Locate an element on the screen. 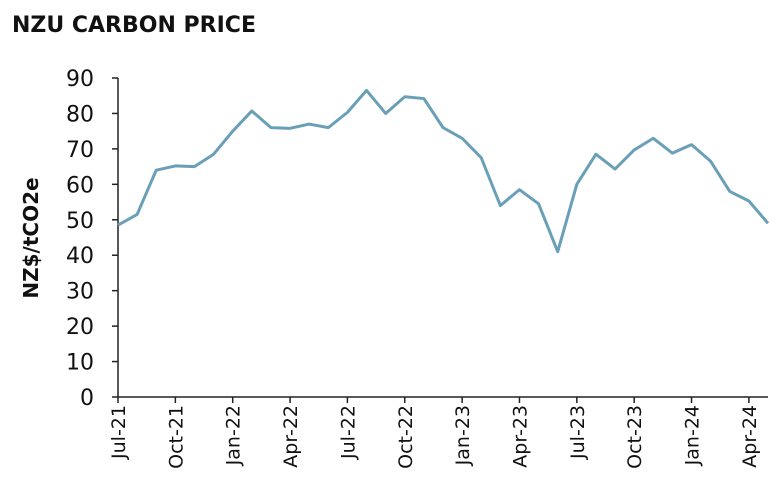  x-tick-label: Jul-23 is located at coordinates (578, 432).